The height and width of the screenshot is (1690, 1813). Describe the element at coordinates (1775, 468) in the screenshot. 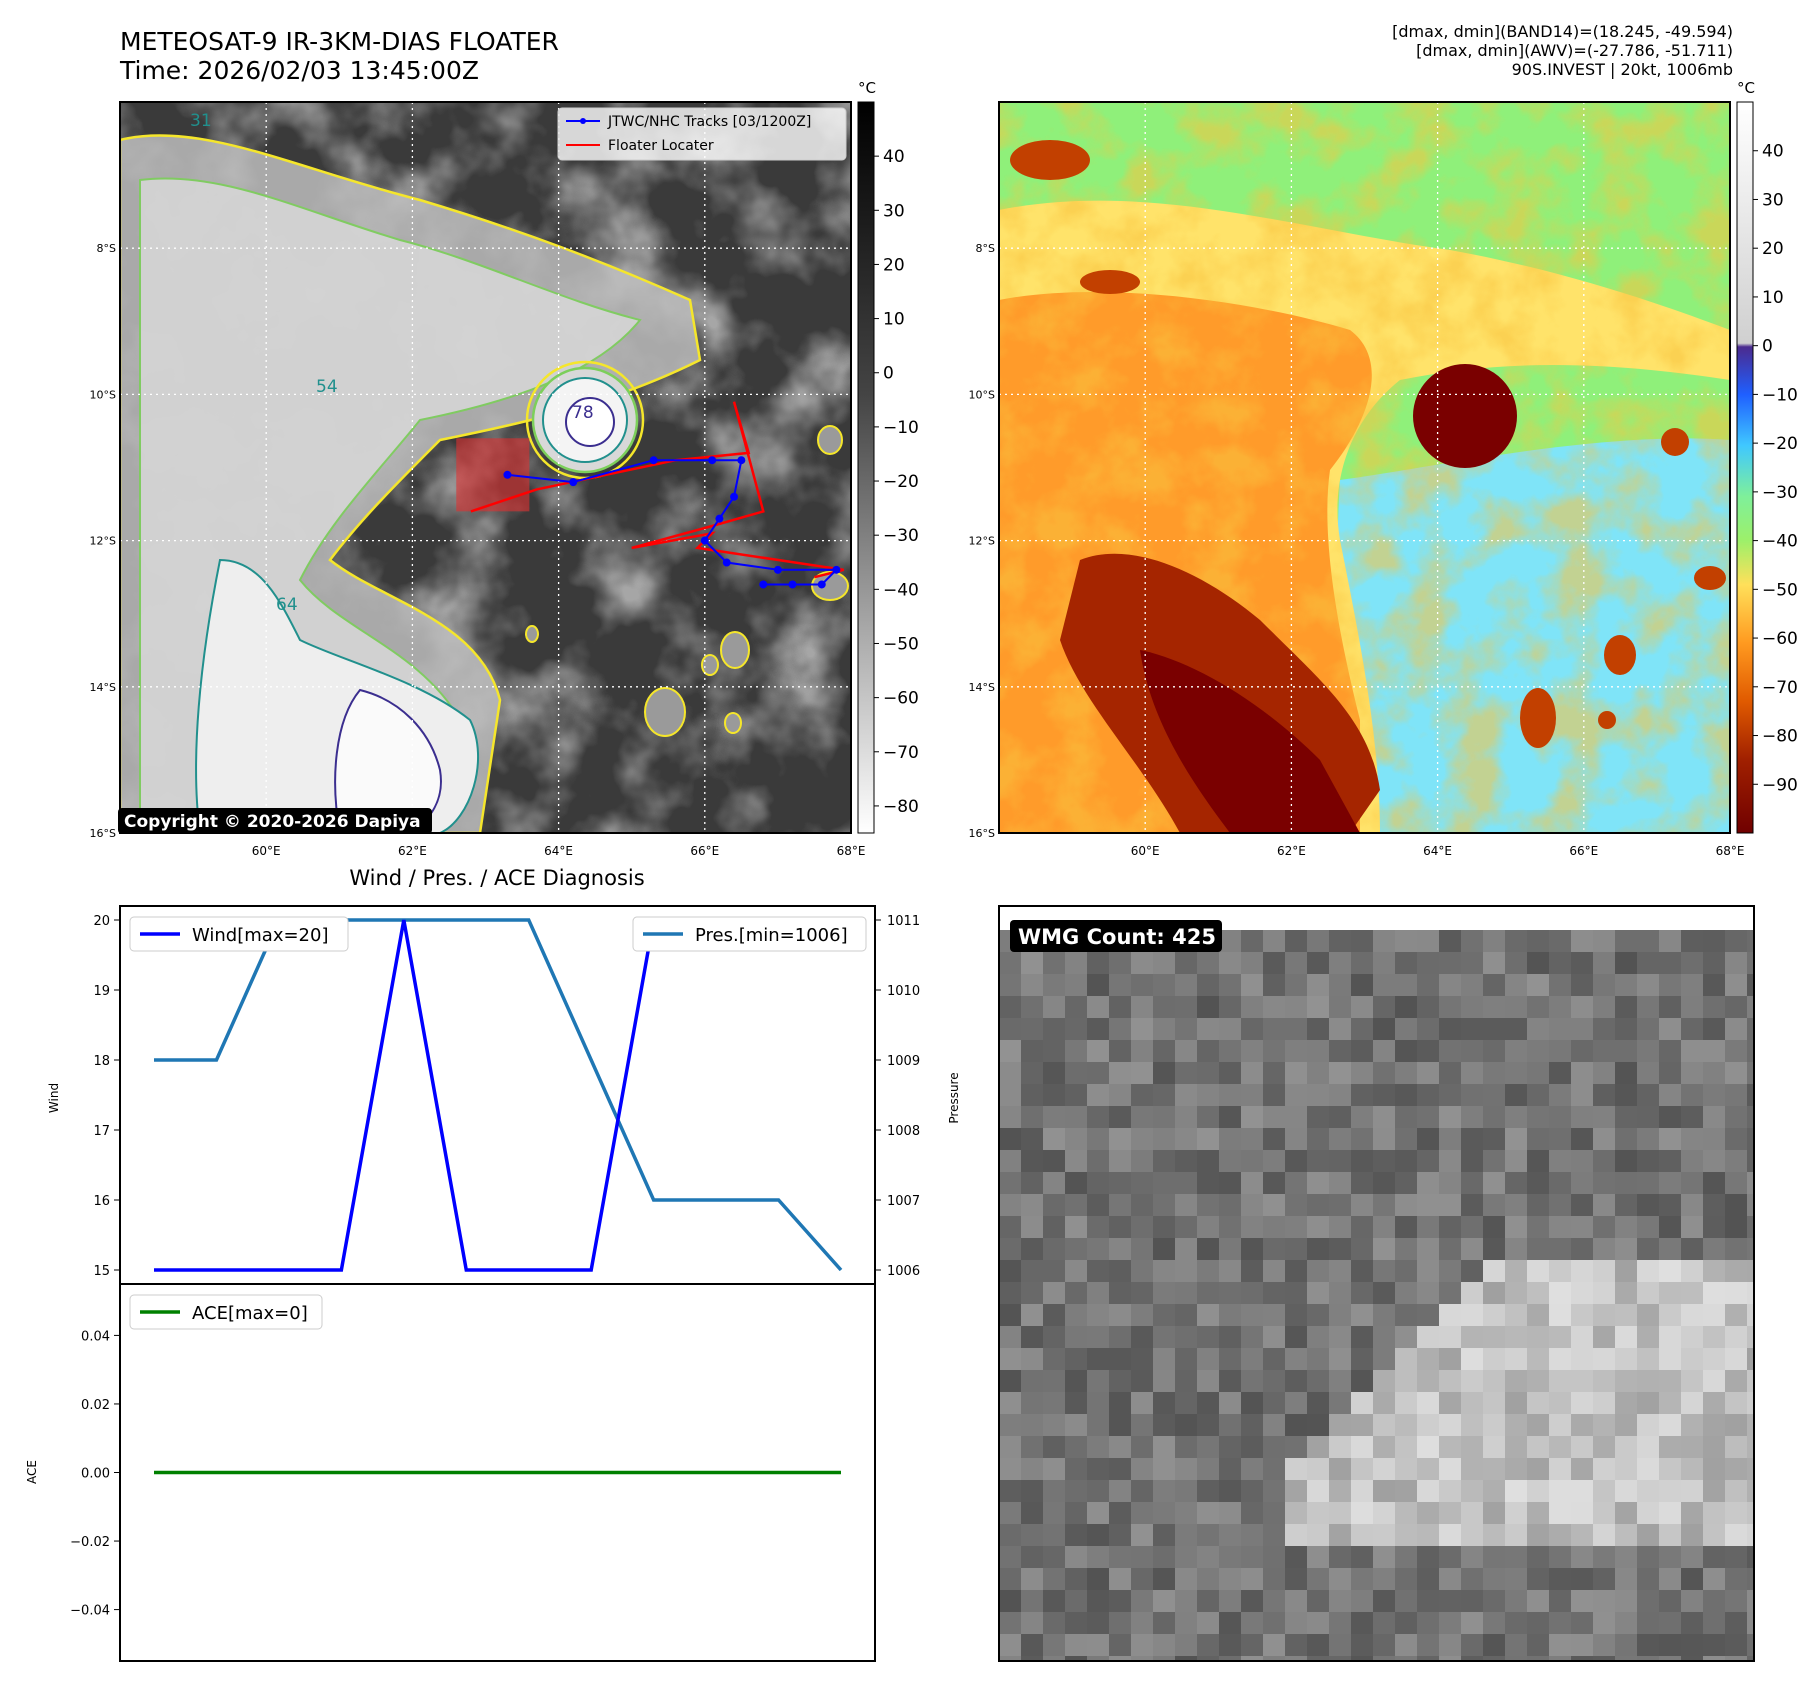

I see `awv-colorbar-ticks: 40 30 20 10 0 −10 −20 −30 −40 −50 −60 −70 −80 −90` at that location.